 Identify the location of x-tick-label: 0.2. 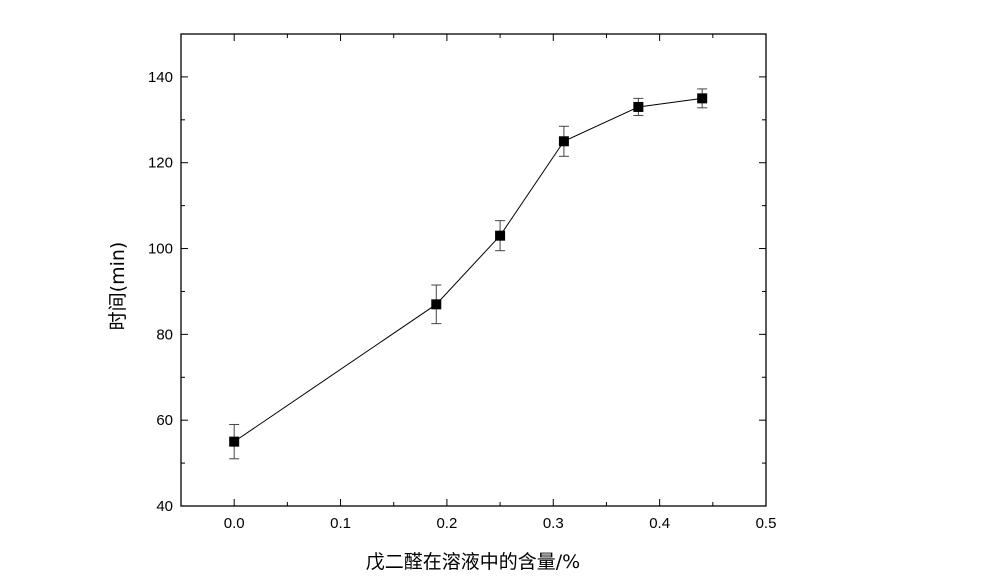
(446, 523).